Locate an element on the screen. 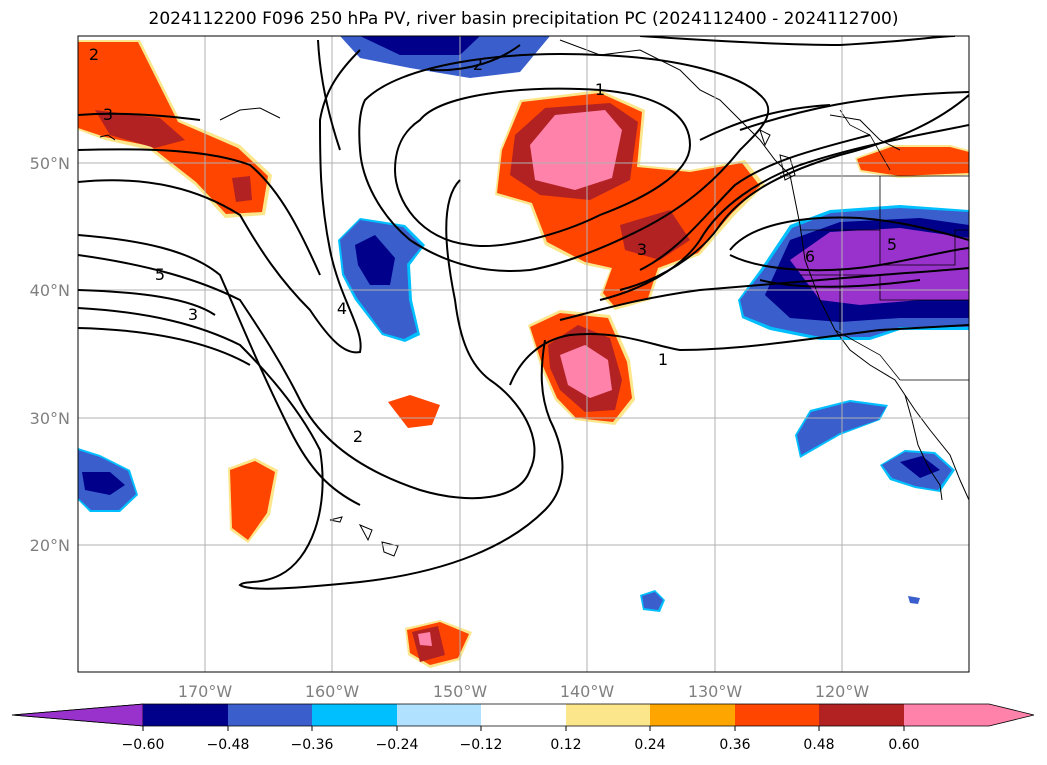 This screenshot has height=765, width=1047. pv-label-5-west: 5 is located at coordinates (160, 274).